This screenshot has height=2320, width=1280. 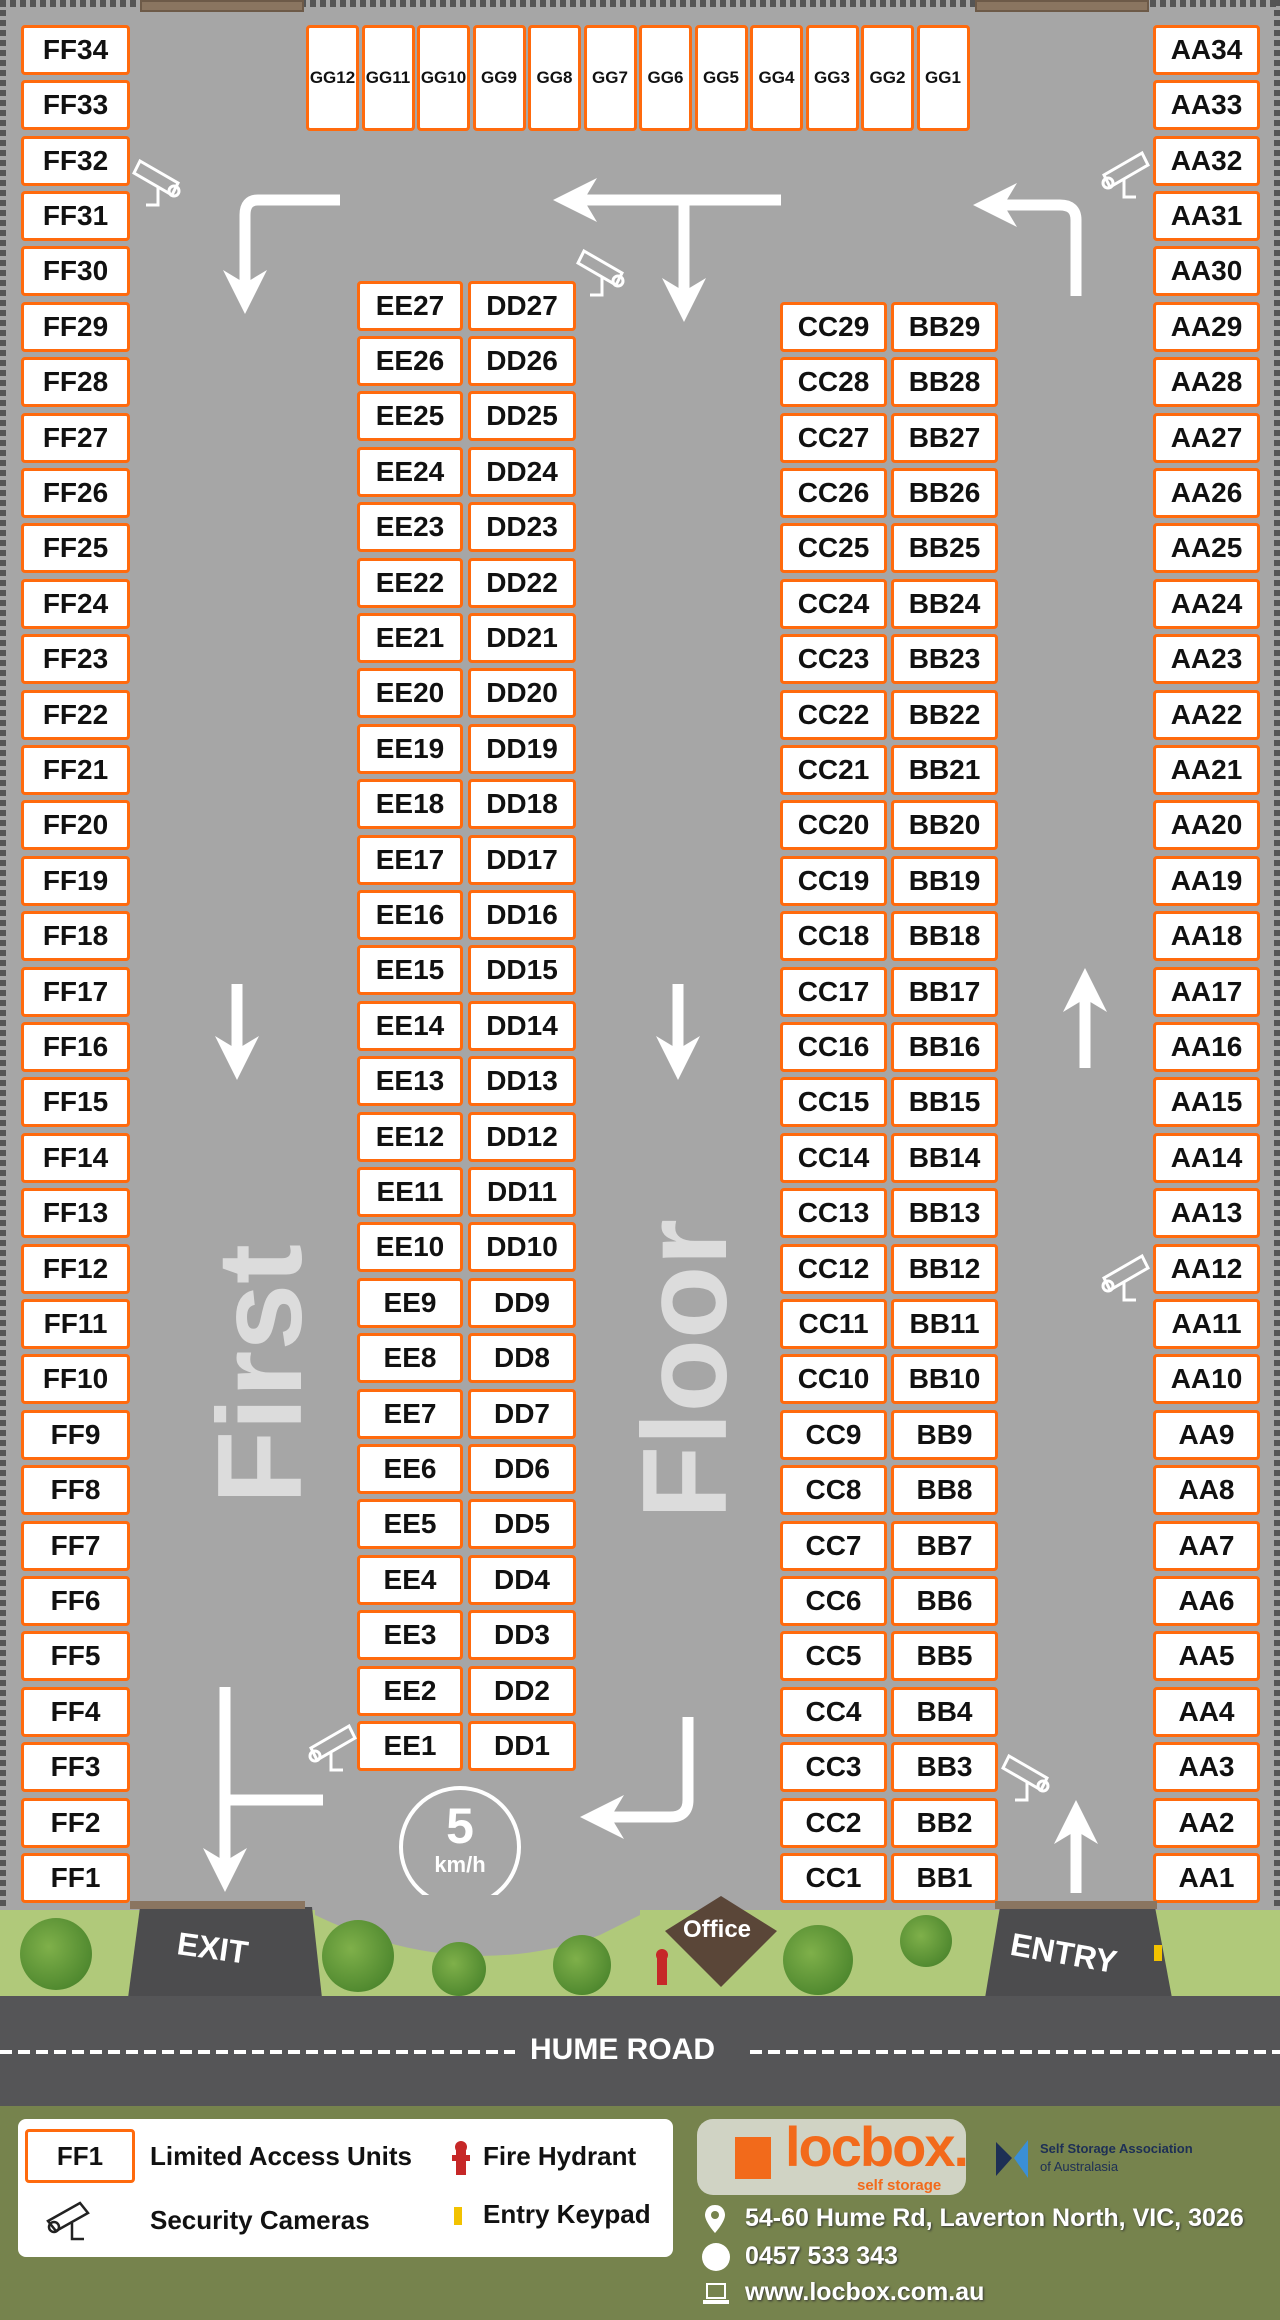 I want to click on unit-ee16: EE16, so click(x=410, y=915).